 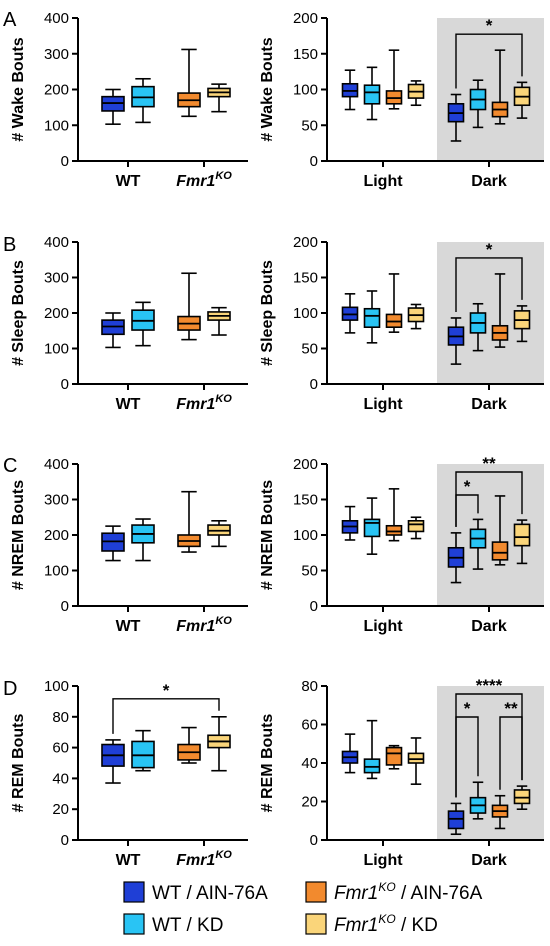 I want to click on chart-A-genotype: 0 100 200 300 400 # Wake Bouts WT Fmr1KO, so click(x=129, y=100).